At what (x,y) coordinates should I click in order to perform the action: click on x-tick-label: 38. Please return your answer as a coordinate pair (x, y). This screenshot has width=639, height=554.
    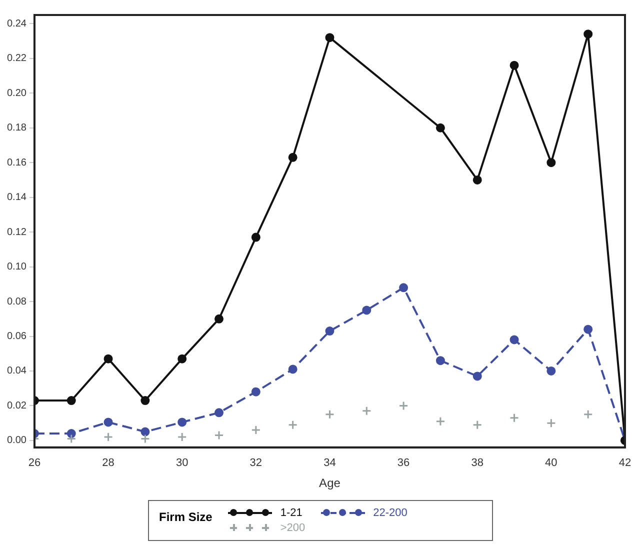
    Looking at the image, I should click on (477, 463).